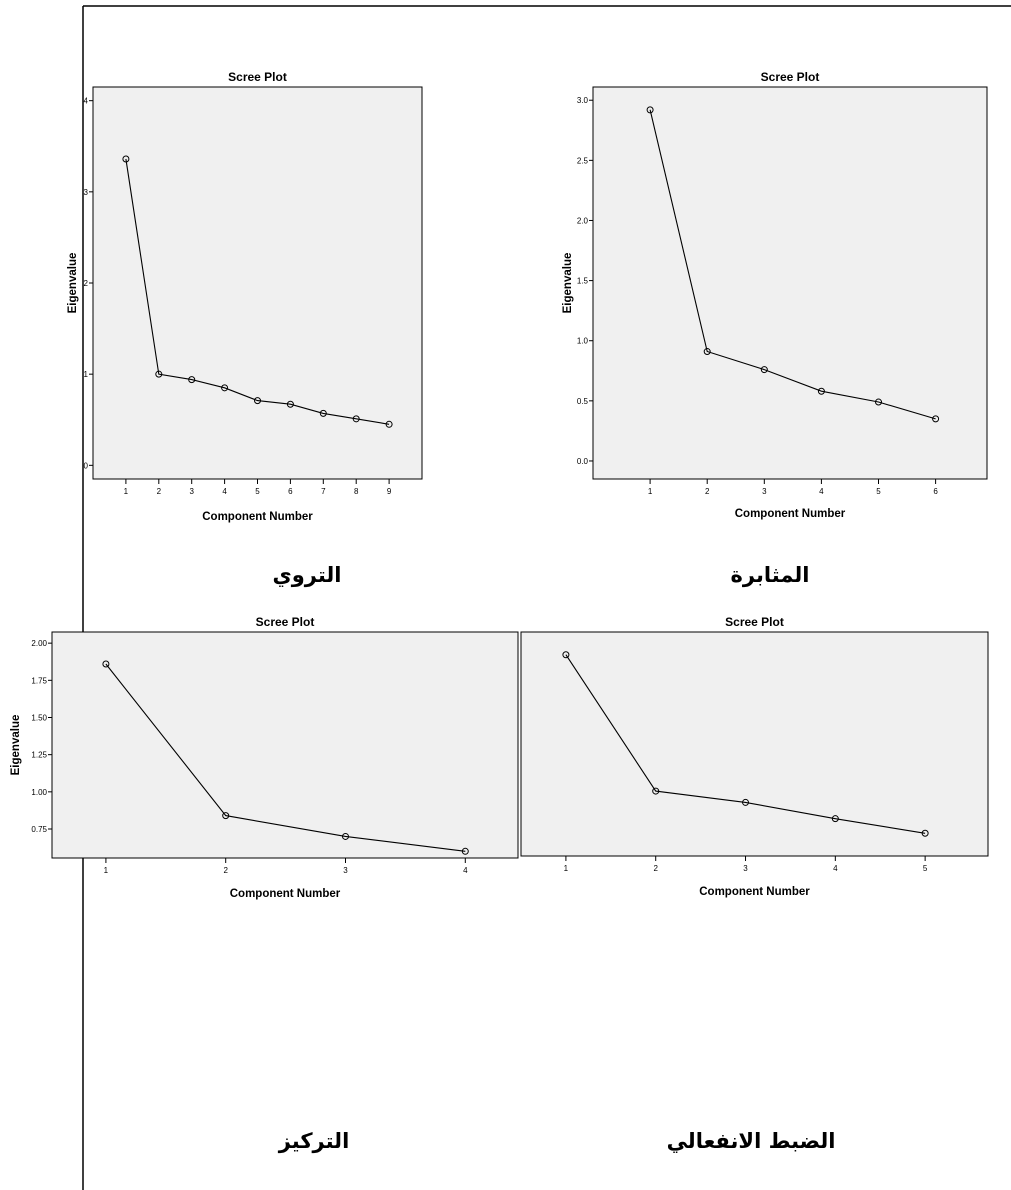  What do you see at coordinates (39, 717) in the screenshot?
I see `y-tick-label: 1.50` at bounding box center [39, 717].